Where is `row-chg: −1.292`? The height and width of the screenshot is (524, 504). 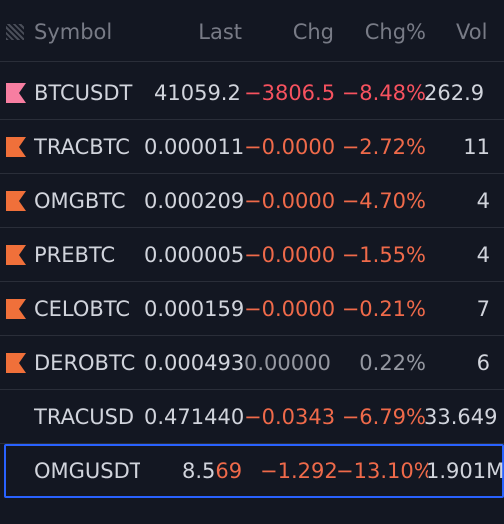
row-chg: −1.292 is located at coordinates (299, 471).